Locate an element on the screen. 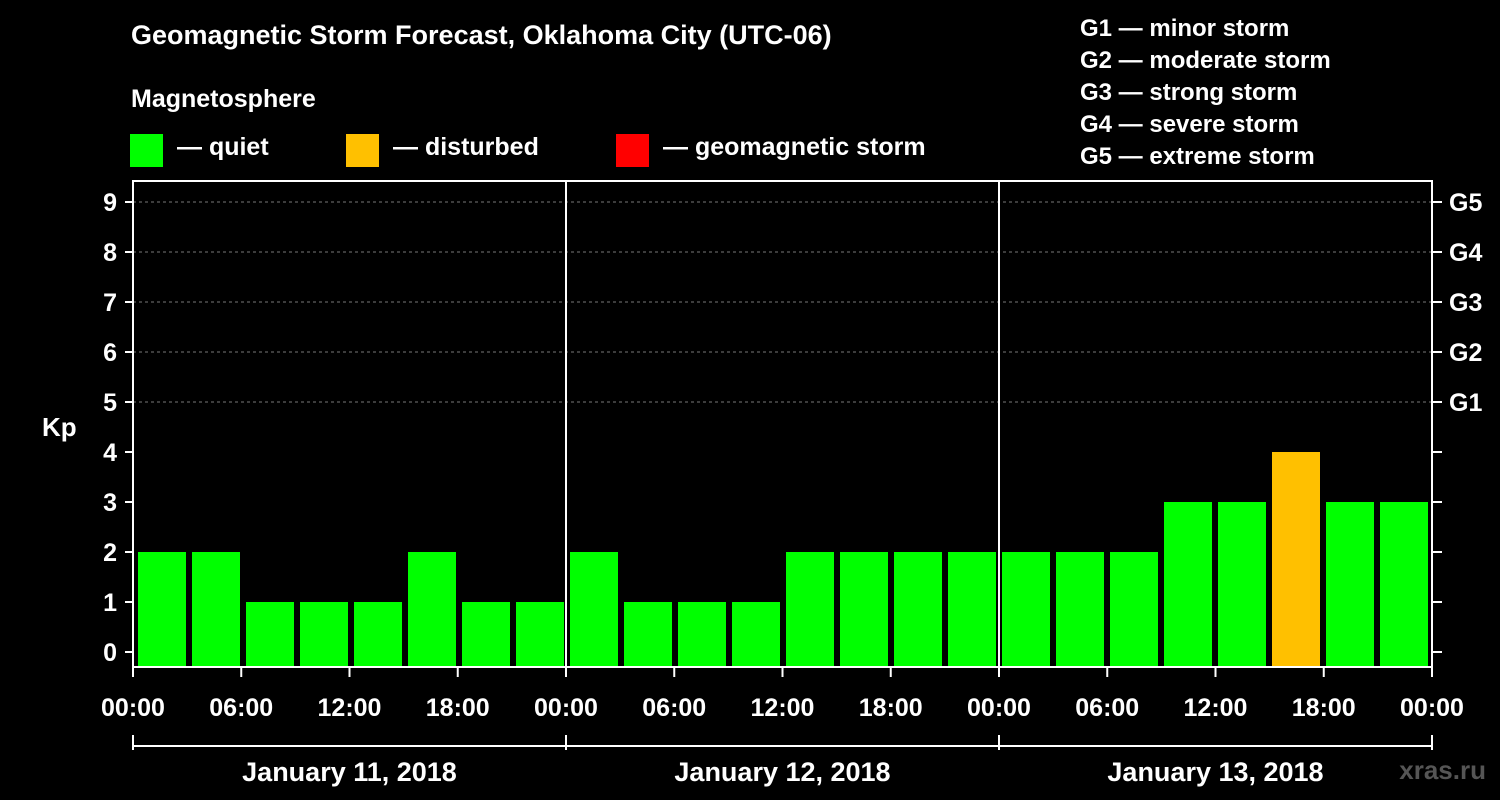  day-label: January 13, 2018 is located at coordinates (1215, 772).